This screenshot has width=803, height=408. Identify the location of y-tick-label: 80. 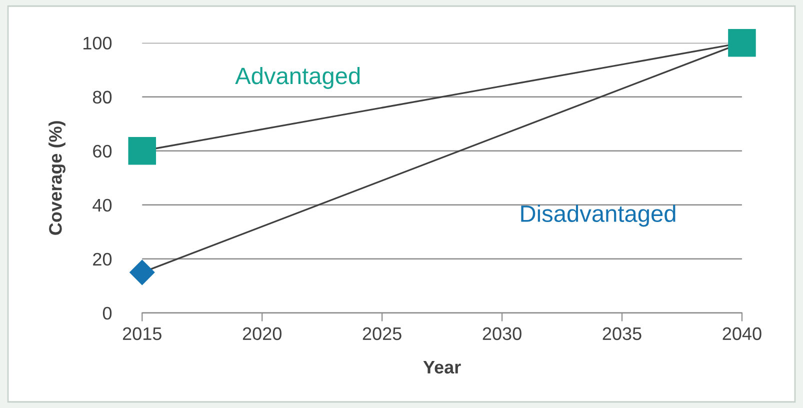
(102, 97).